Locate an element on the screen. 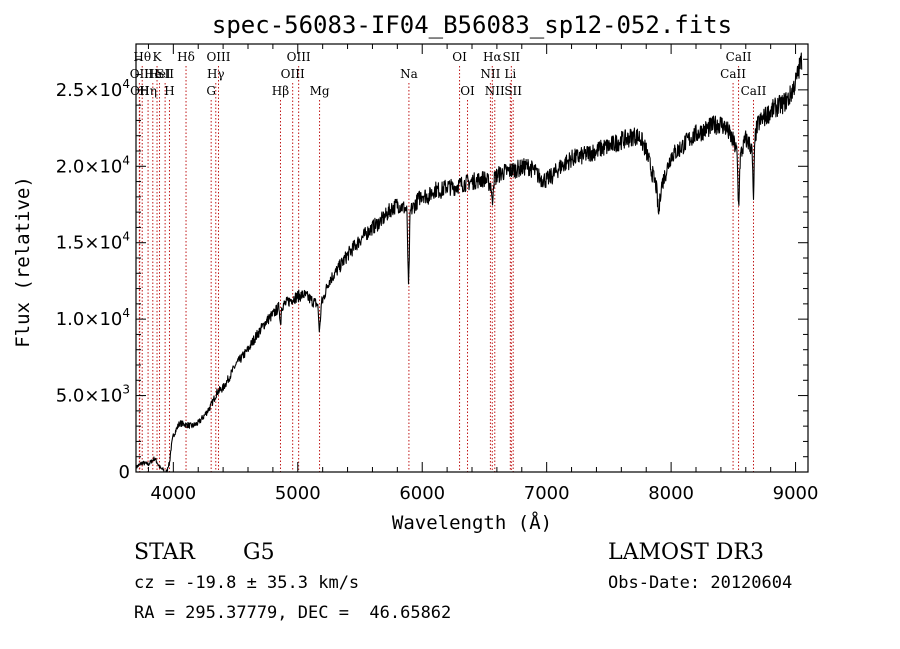  spectral-line-label: Mg is located at coordinates (320, 91).